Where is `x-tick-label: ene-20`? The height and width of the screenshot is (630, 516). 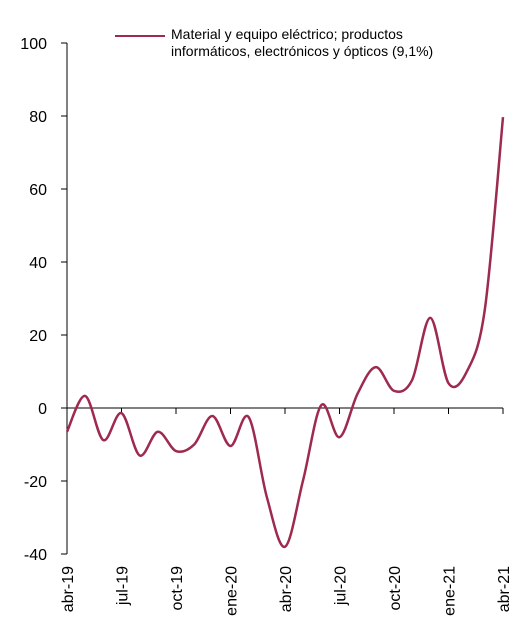 x-tick-label: ene-20 is located at coordinates (232, 591).